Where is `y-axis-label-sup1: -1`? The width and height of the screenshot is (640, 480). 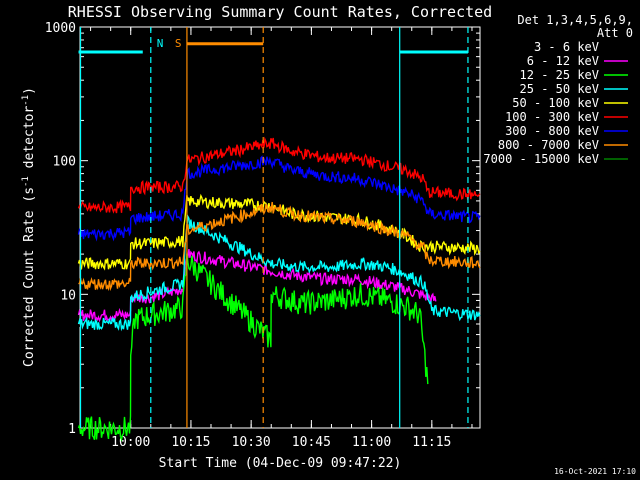
y-axis-label-sup1: -1 is located at coordinates (26, 181).